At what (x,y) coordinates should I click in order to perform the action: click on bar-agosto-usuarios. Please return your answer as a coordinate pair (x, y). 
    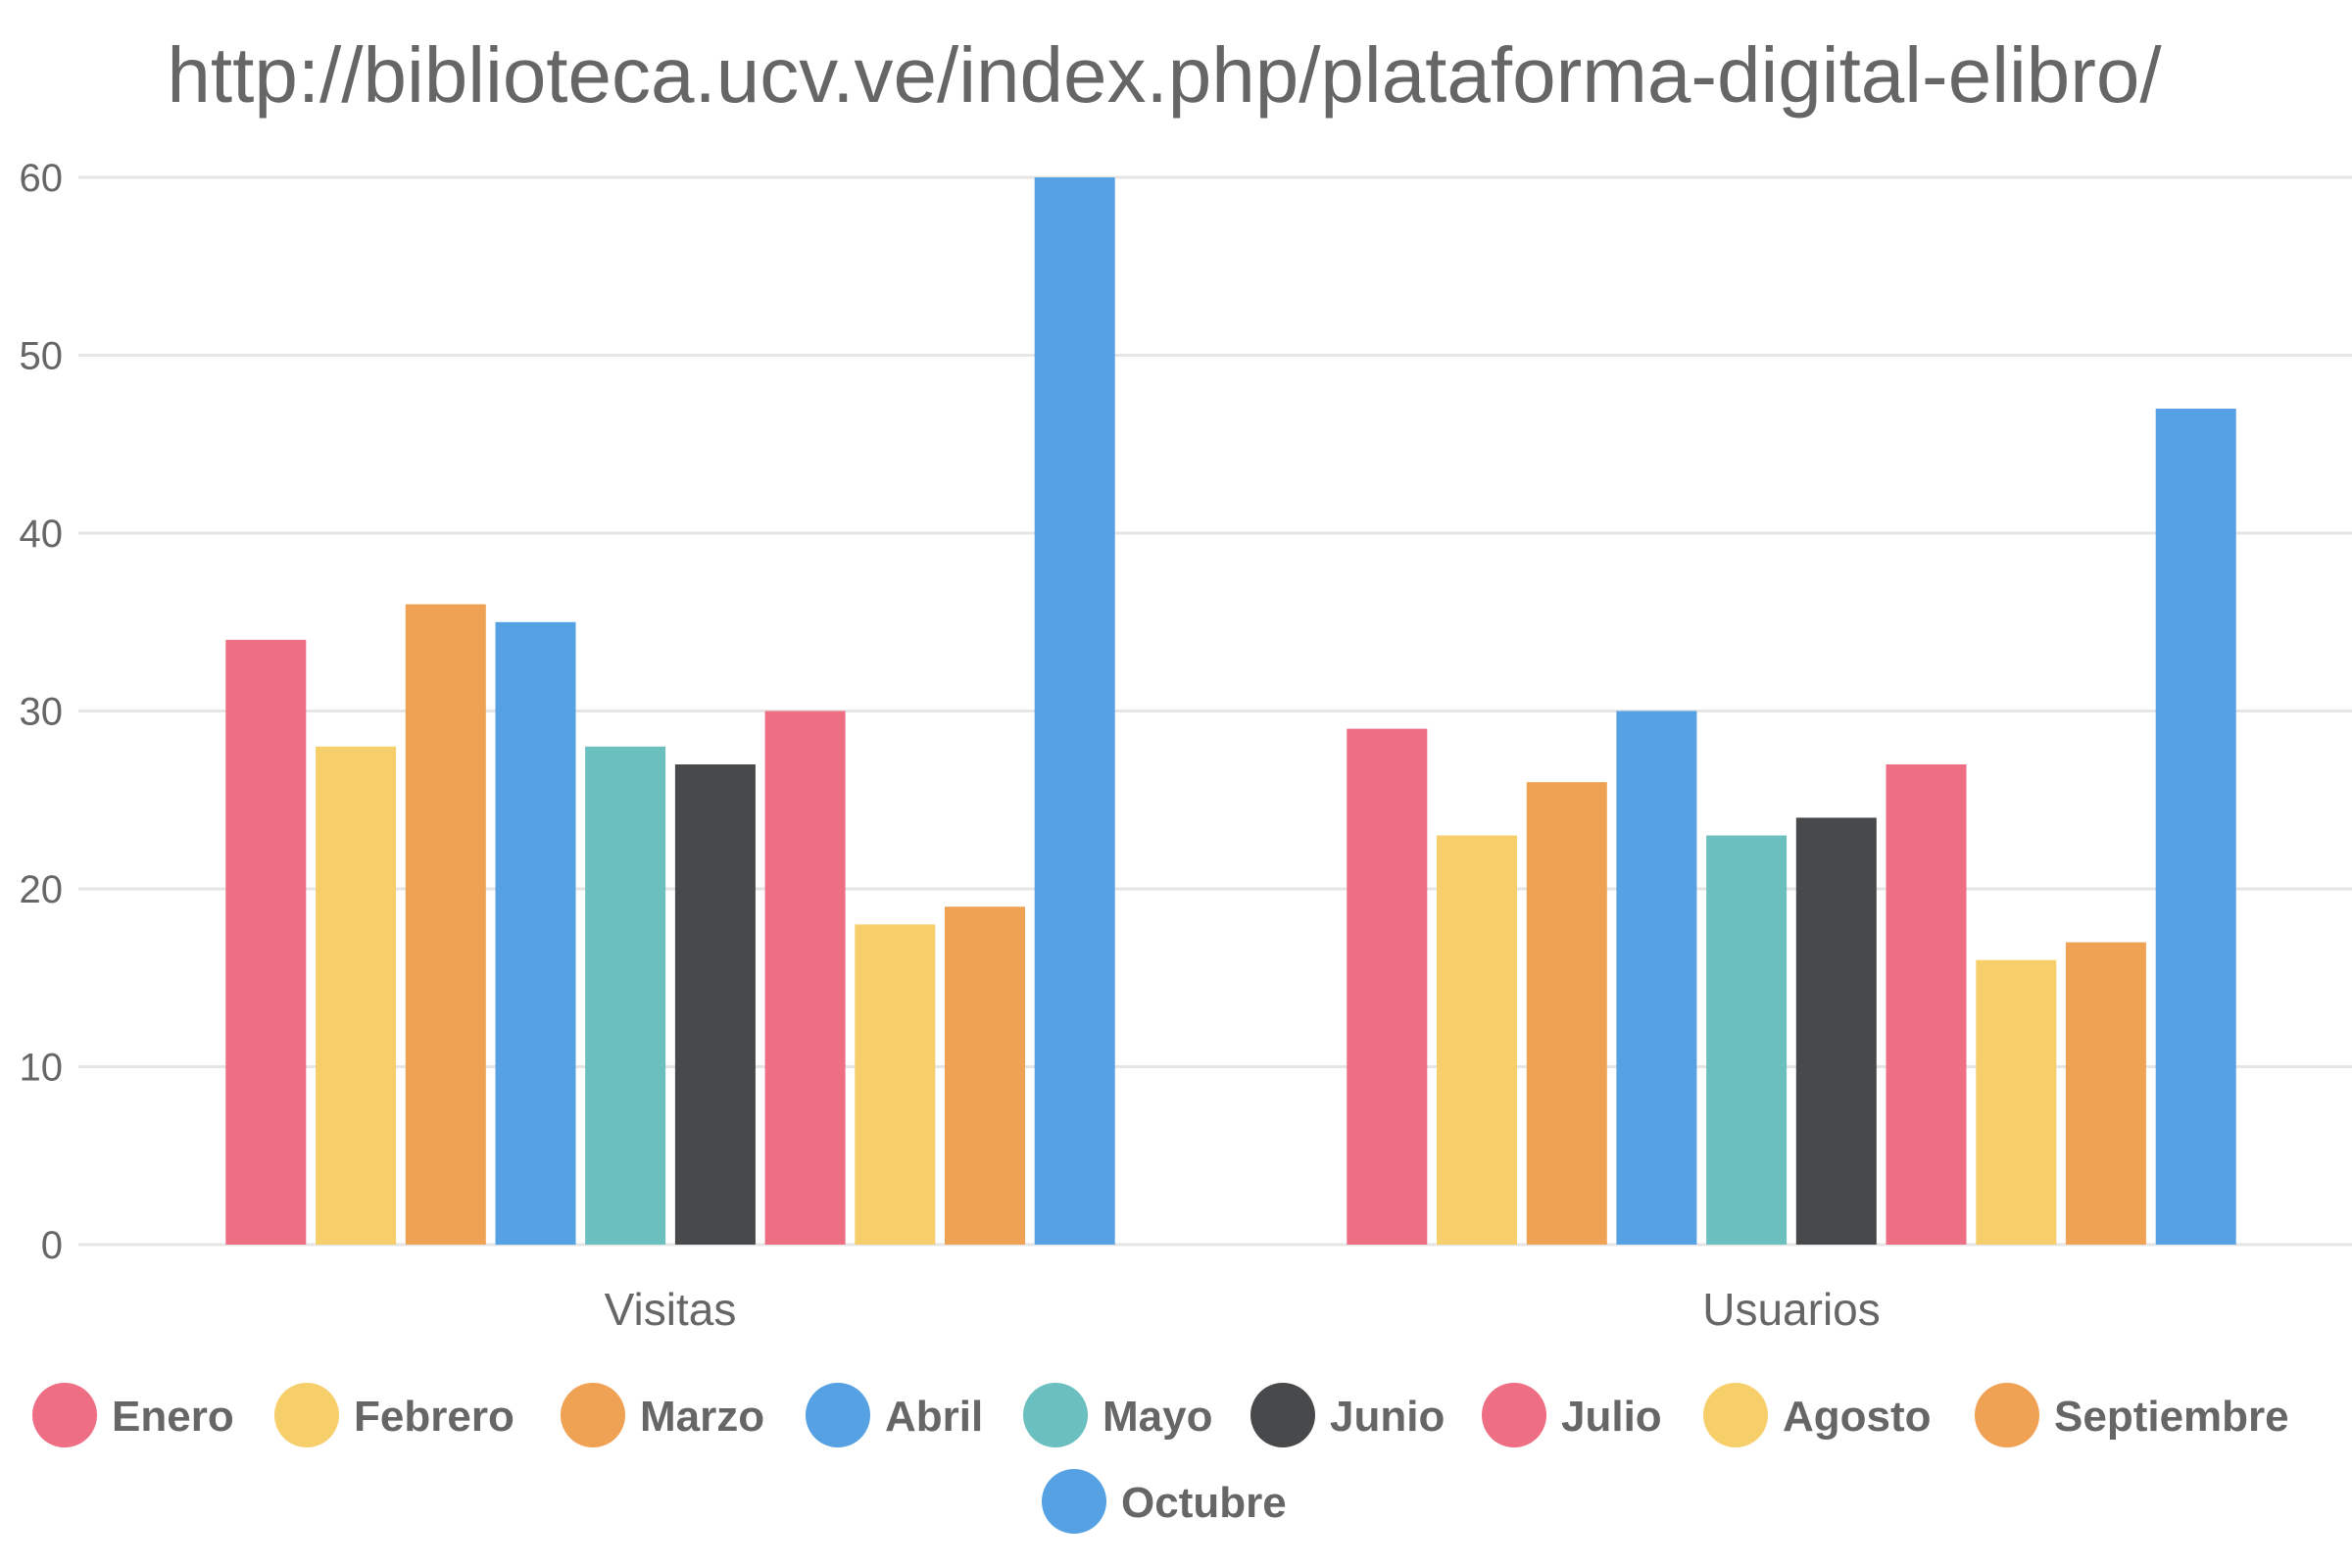
    Looking at the image, I should click on (2016, 1102).